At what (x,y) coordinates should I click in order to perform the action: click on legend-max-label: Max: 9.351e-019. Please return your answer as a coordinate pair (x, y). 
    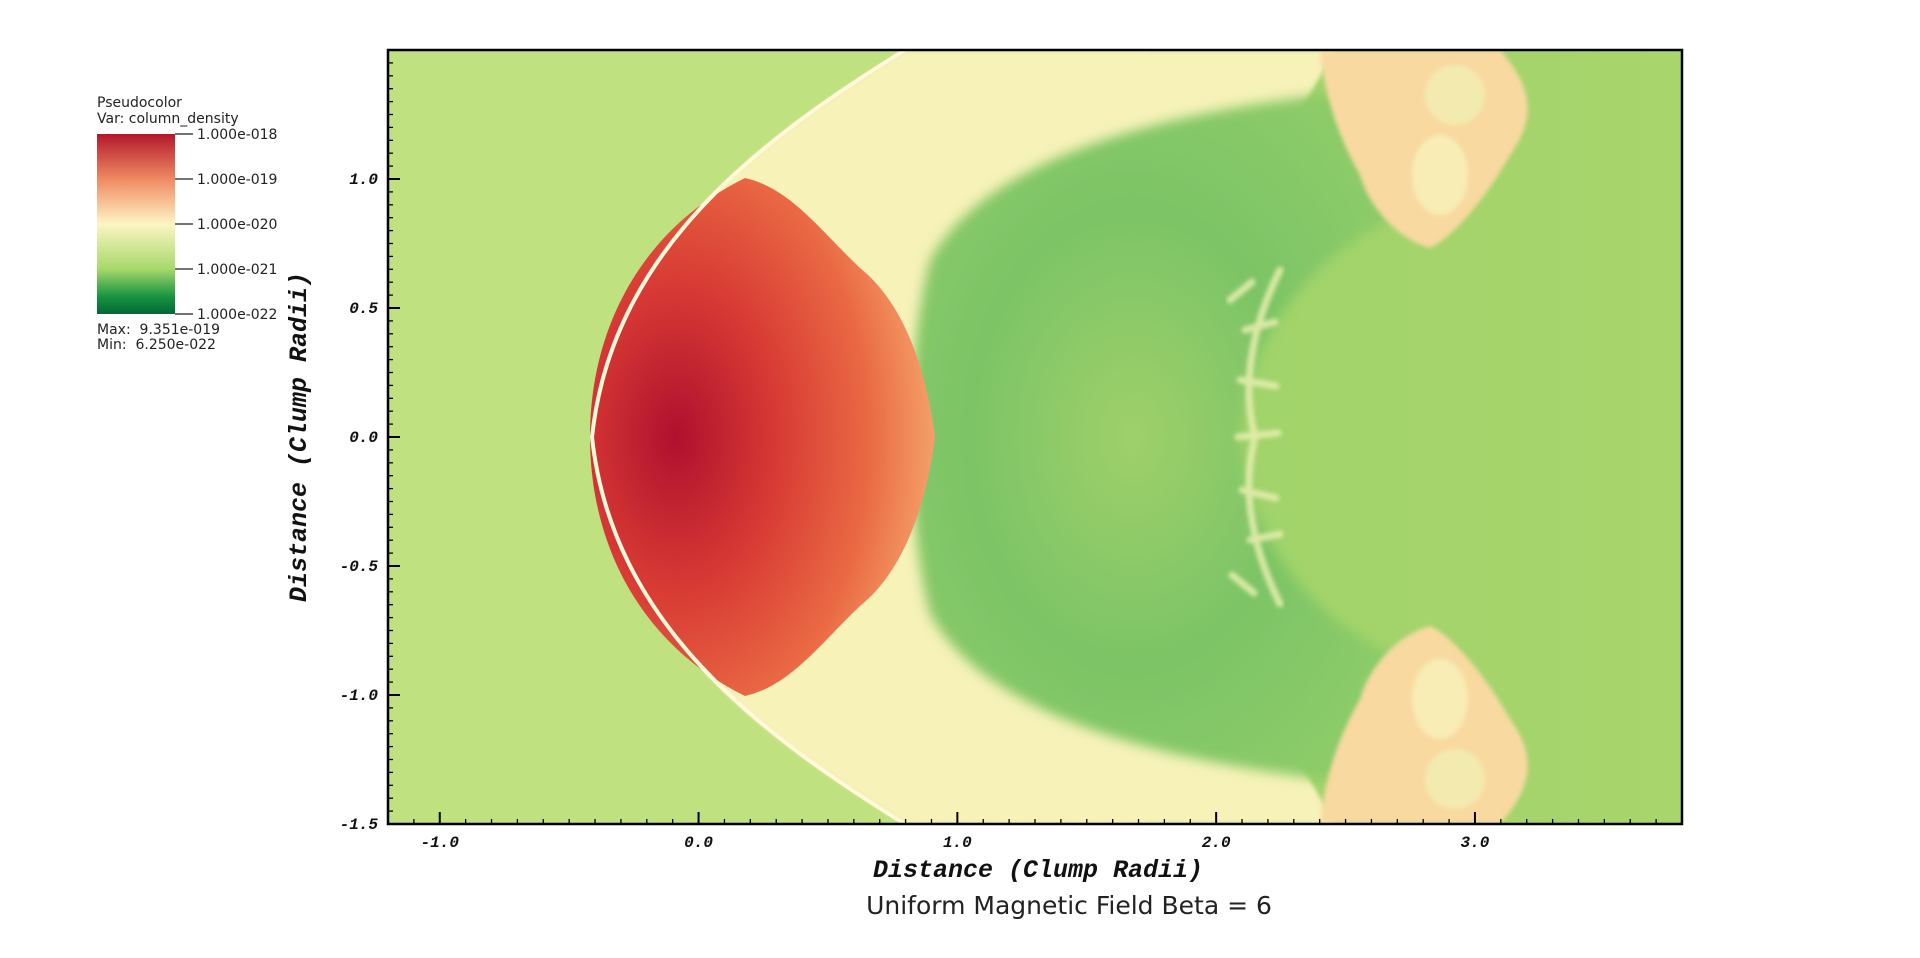
    Looking at the image, I should click on (158, 330).